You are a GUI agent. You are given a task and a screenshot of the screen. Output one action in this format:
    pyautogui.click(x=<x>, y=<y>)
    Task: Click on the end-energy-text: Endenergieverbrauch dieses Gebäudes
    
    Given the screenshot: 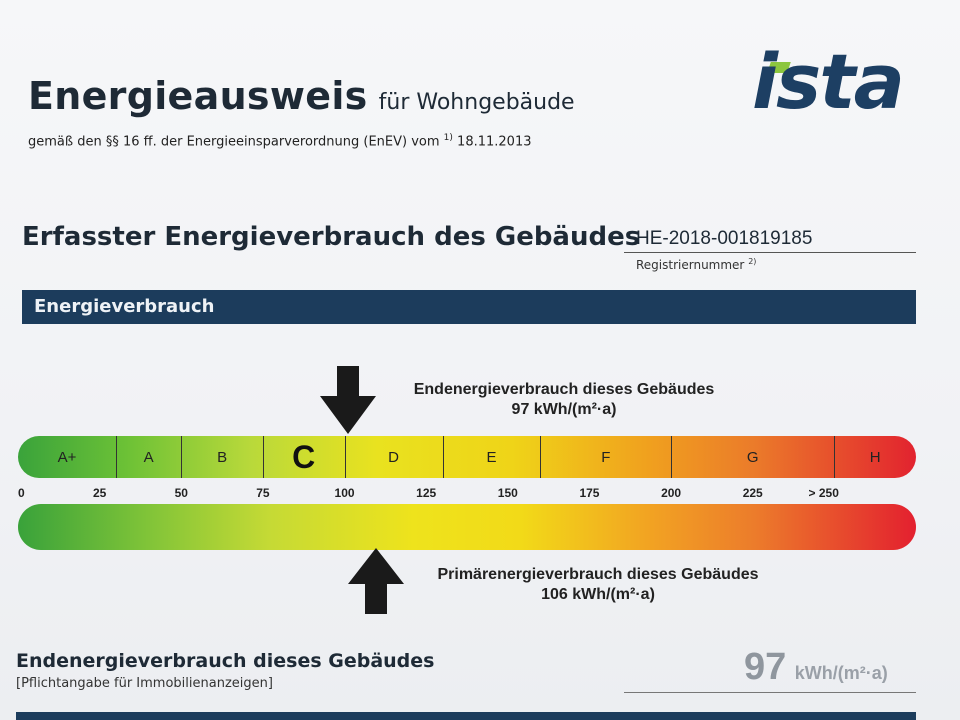 What is the action you would take?
    pyautogui.click(x=564, y=389)
    